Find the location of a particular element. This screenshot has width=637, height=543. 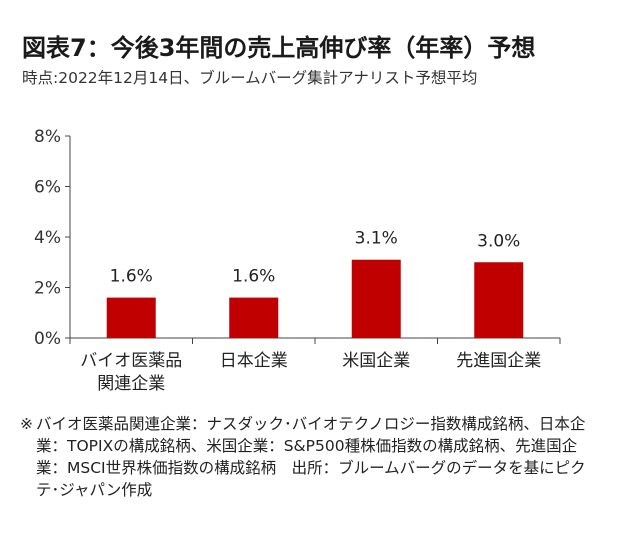

x-tick-label: 関連企業 is located at coordinates (131, 384).